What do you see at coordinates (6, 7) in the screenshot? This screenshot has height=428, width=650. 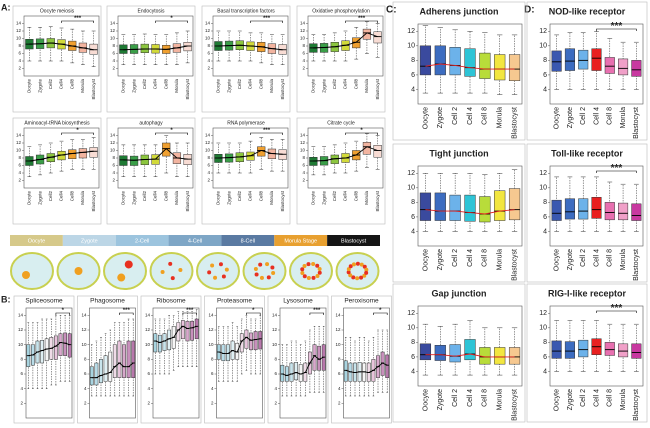 I see `panel-label: A:` at bounding box center [6, 7].